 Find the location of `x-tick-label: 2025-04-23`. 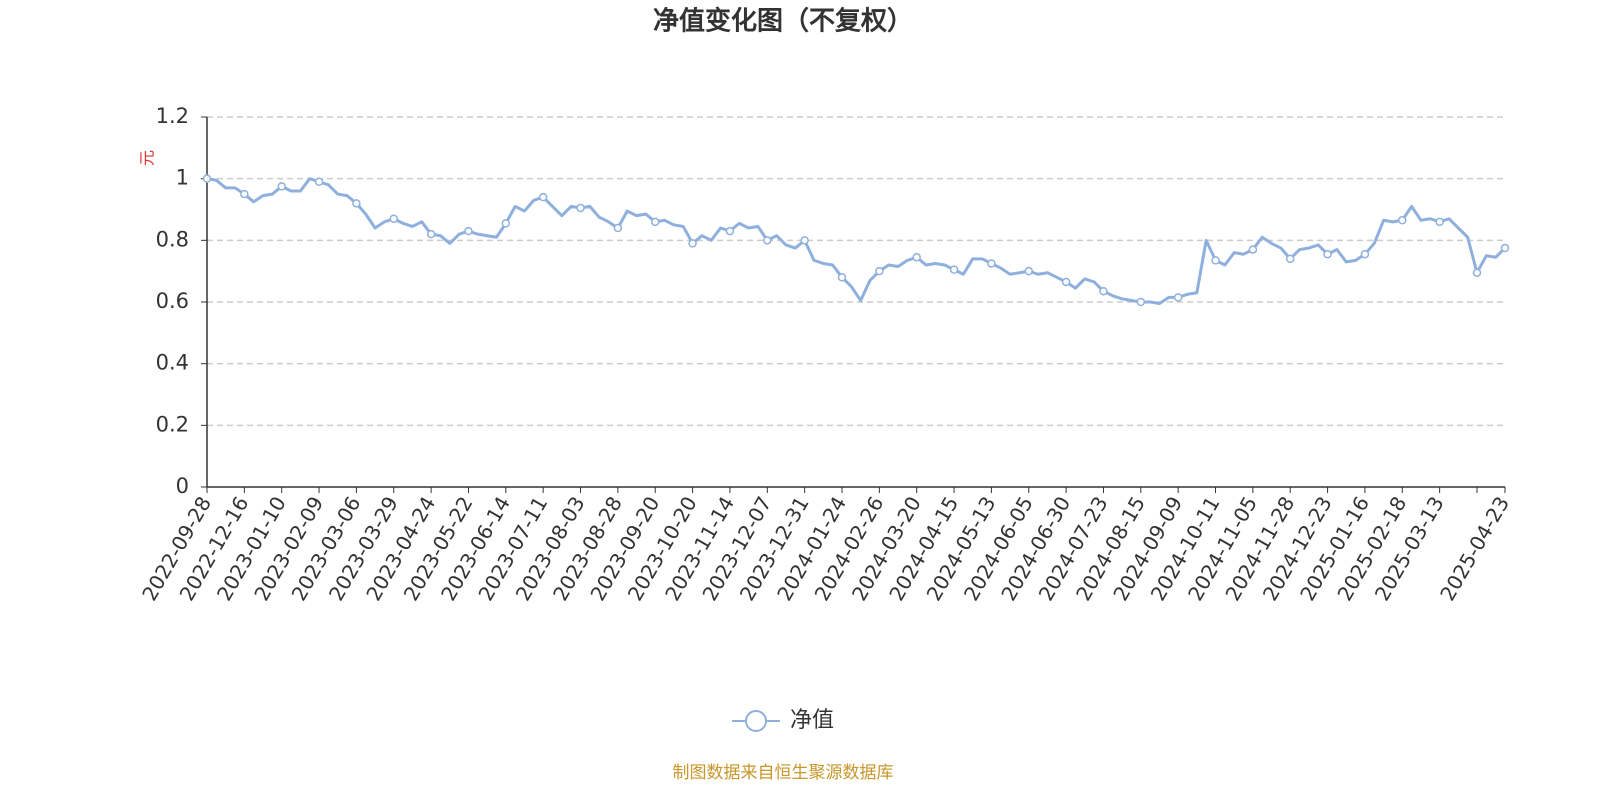

x-tick-label: 2025-04-23 is located at coordinates (1474, 548).